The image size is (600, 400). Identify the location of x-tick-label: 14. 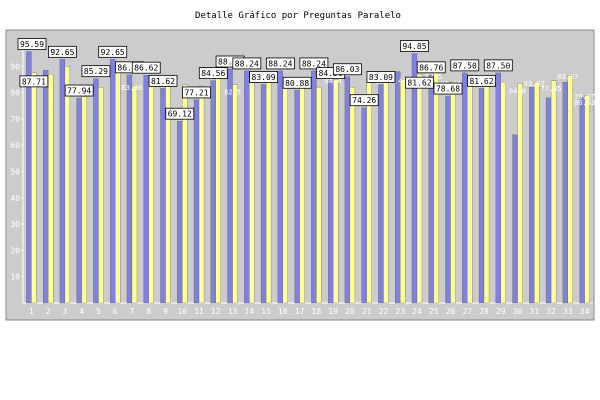
(250, 311).